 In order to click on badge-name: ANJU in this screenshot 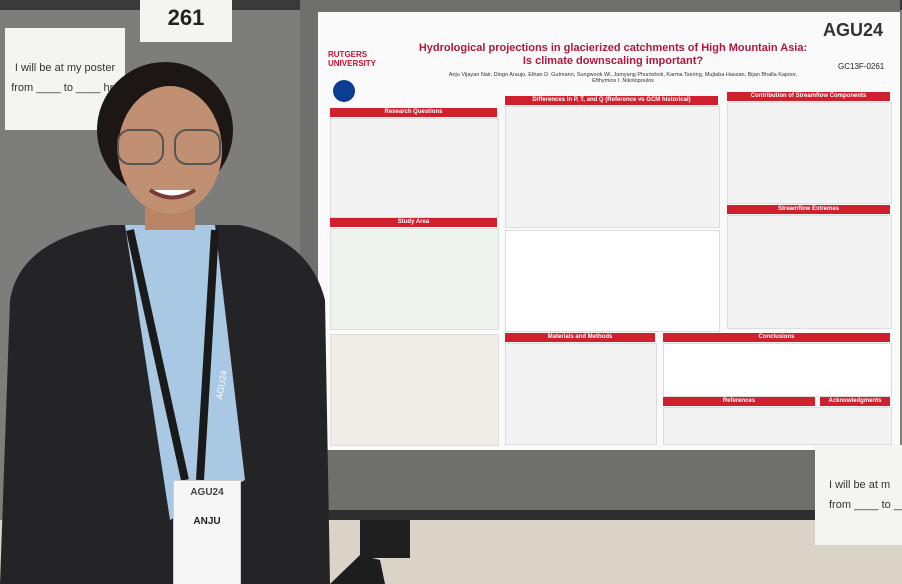, I will do `click(207, 521)`.